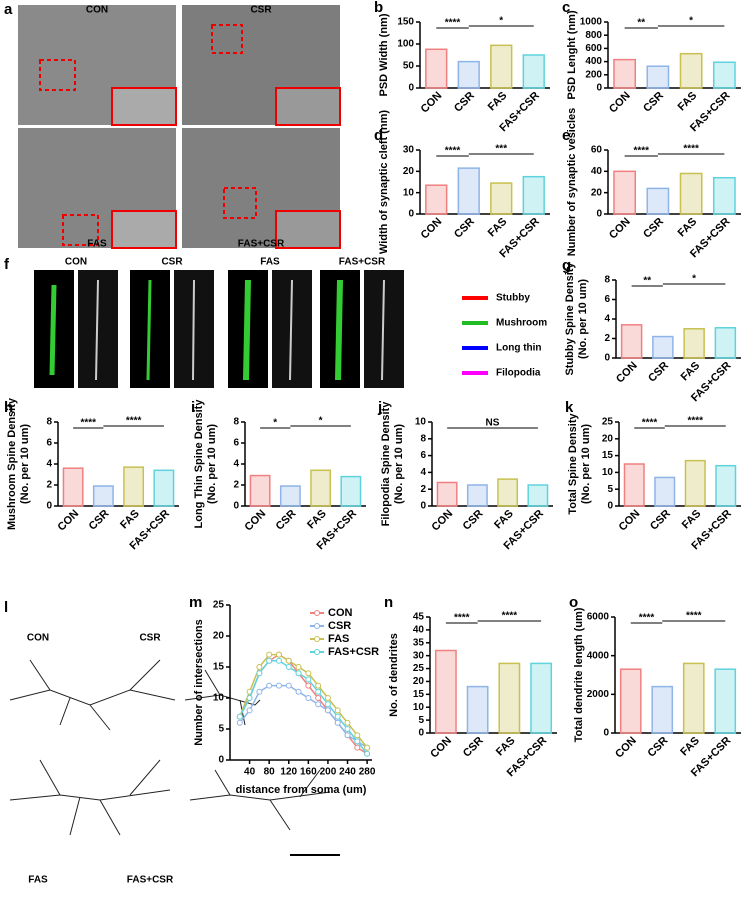 The height and width of the screenshot is (921, 749). Describe the element at coordinates (573, 602) in the screenshot. I see `panel-label: o` at that location.